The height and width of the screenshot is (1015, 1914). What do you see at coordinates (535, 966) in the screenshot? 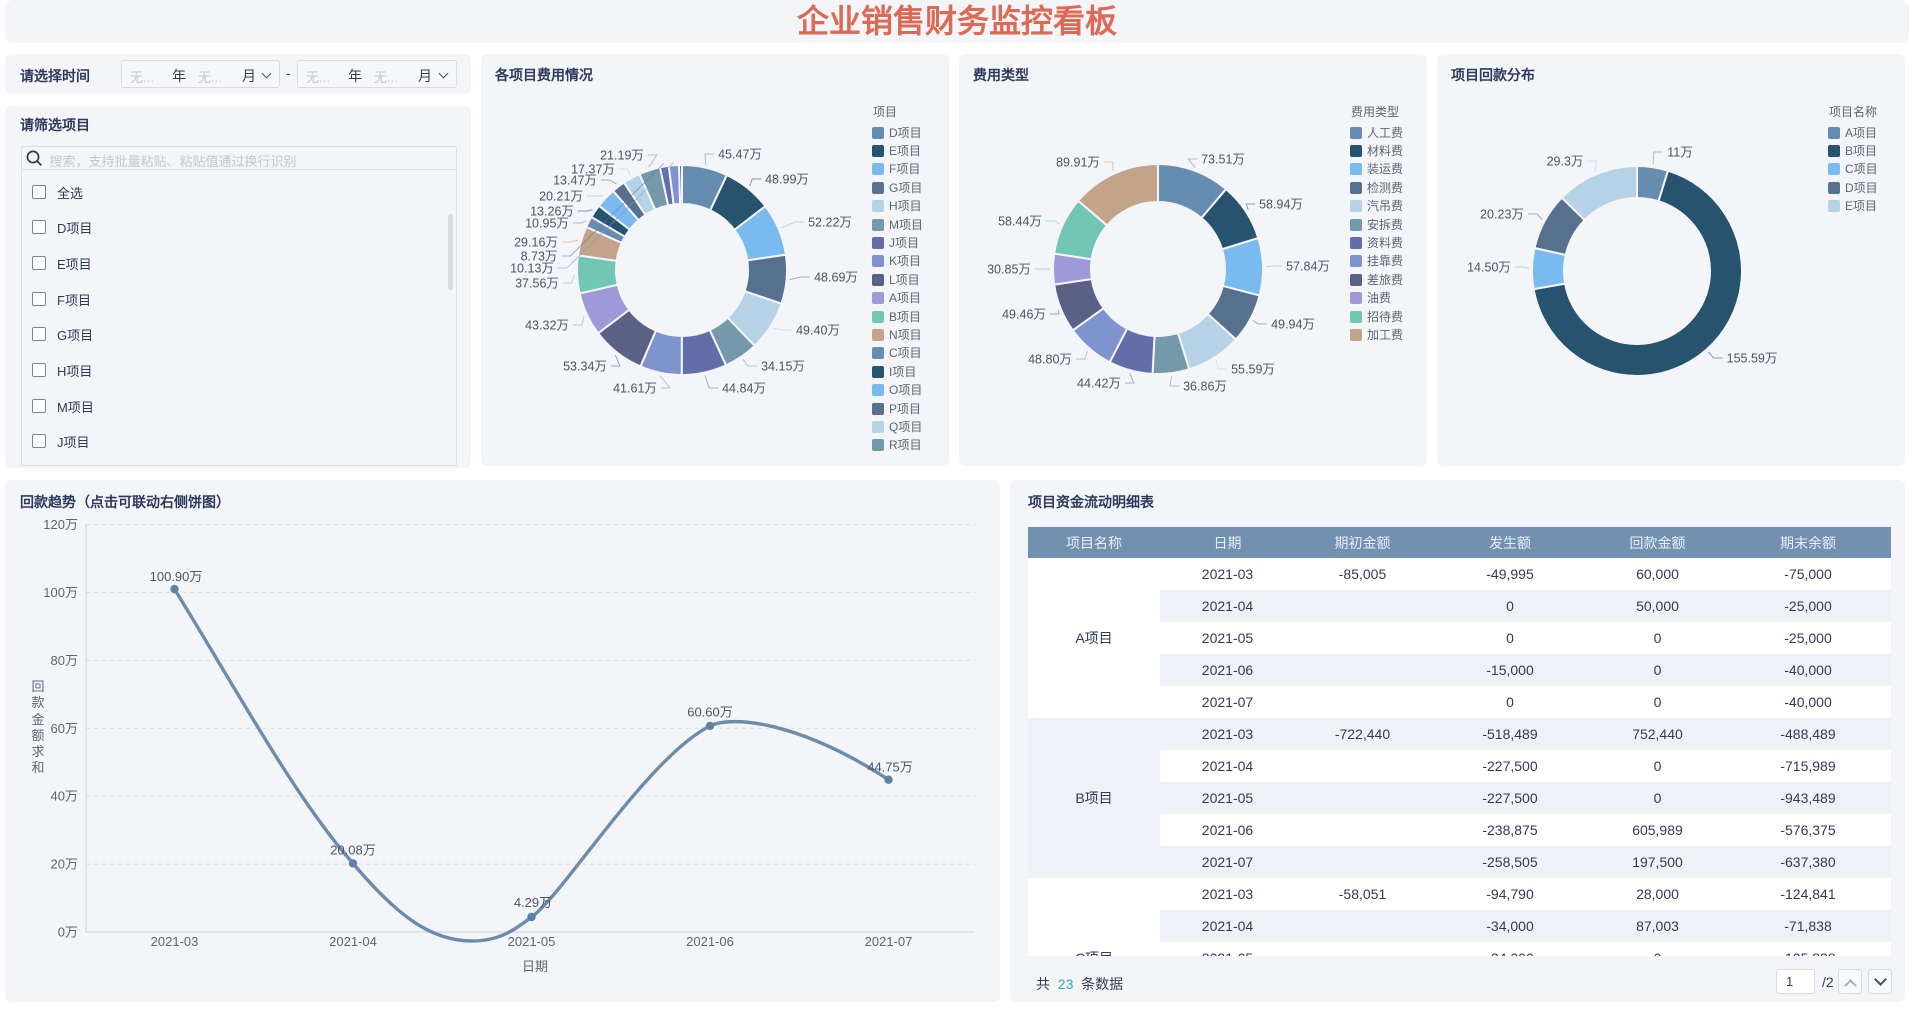
I see `svg-text: 日期` at bounding box center [535, 966].